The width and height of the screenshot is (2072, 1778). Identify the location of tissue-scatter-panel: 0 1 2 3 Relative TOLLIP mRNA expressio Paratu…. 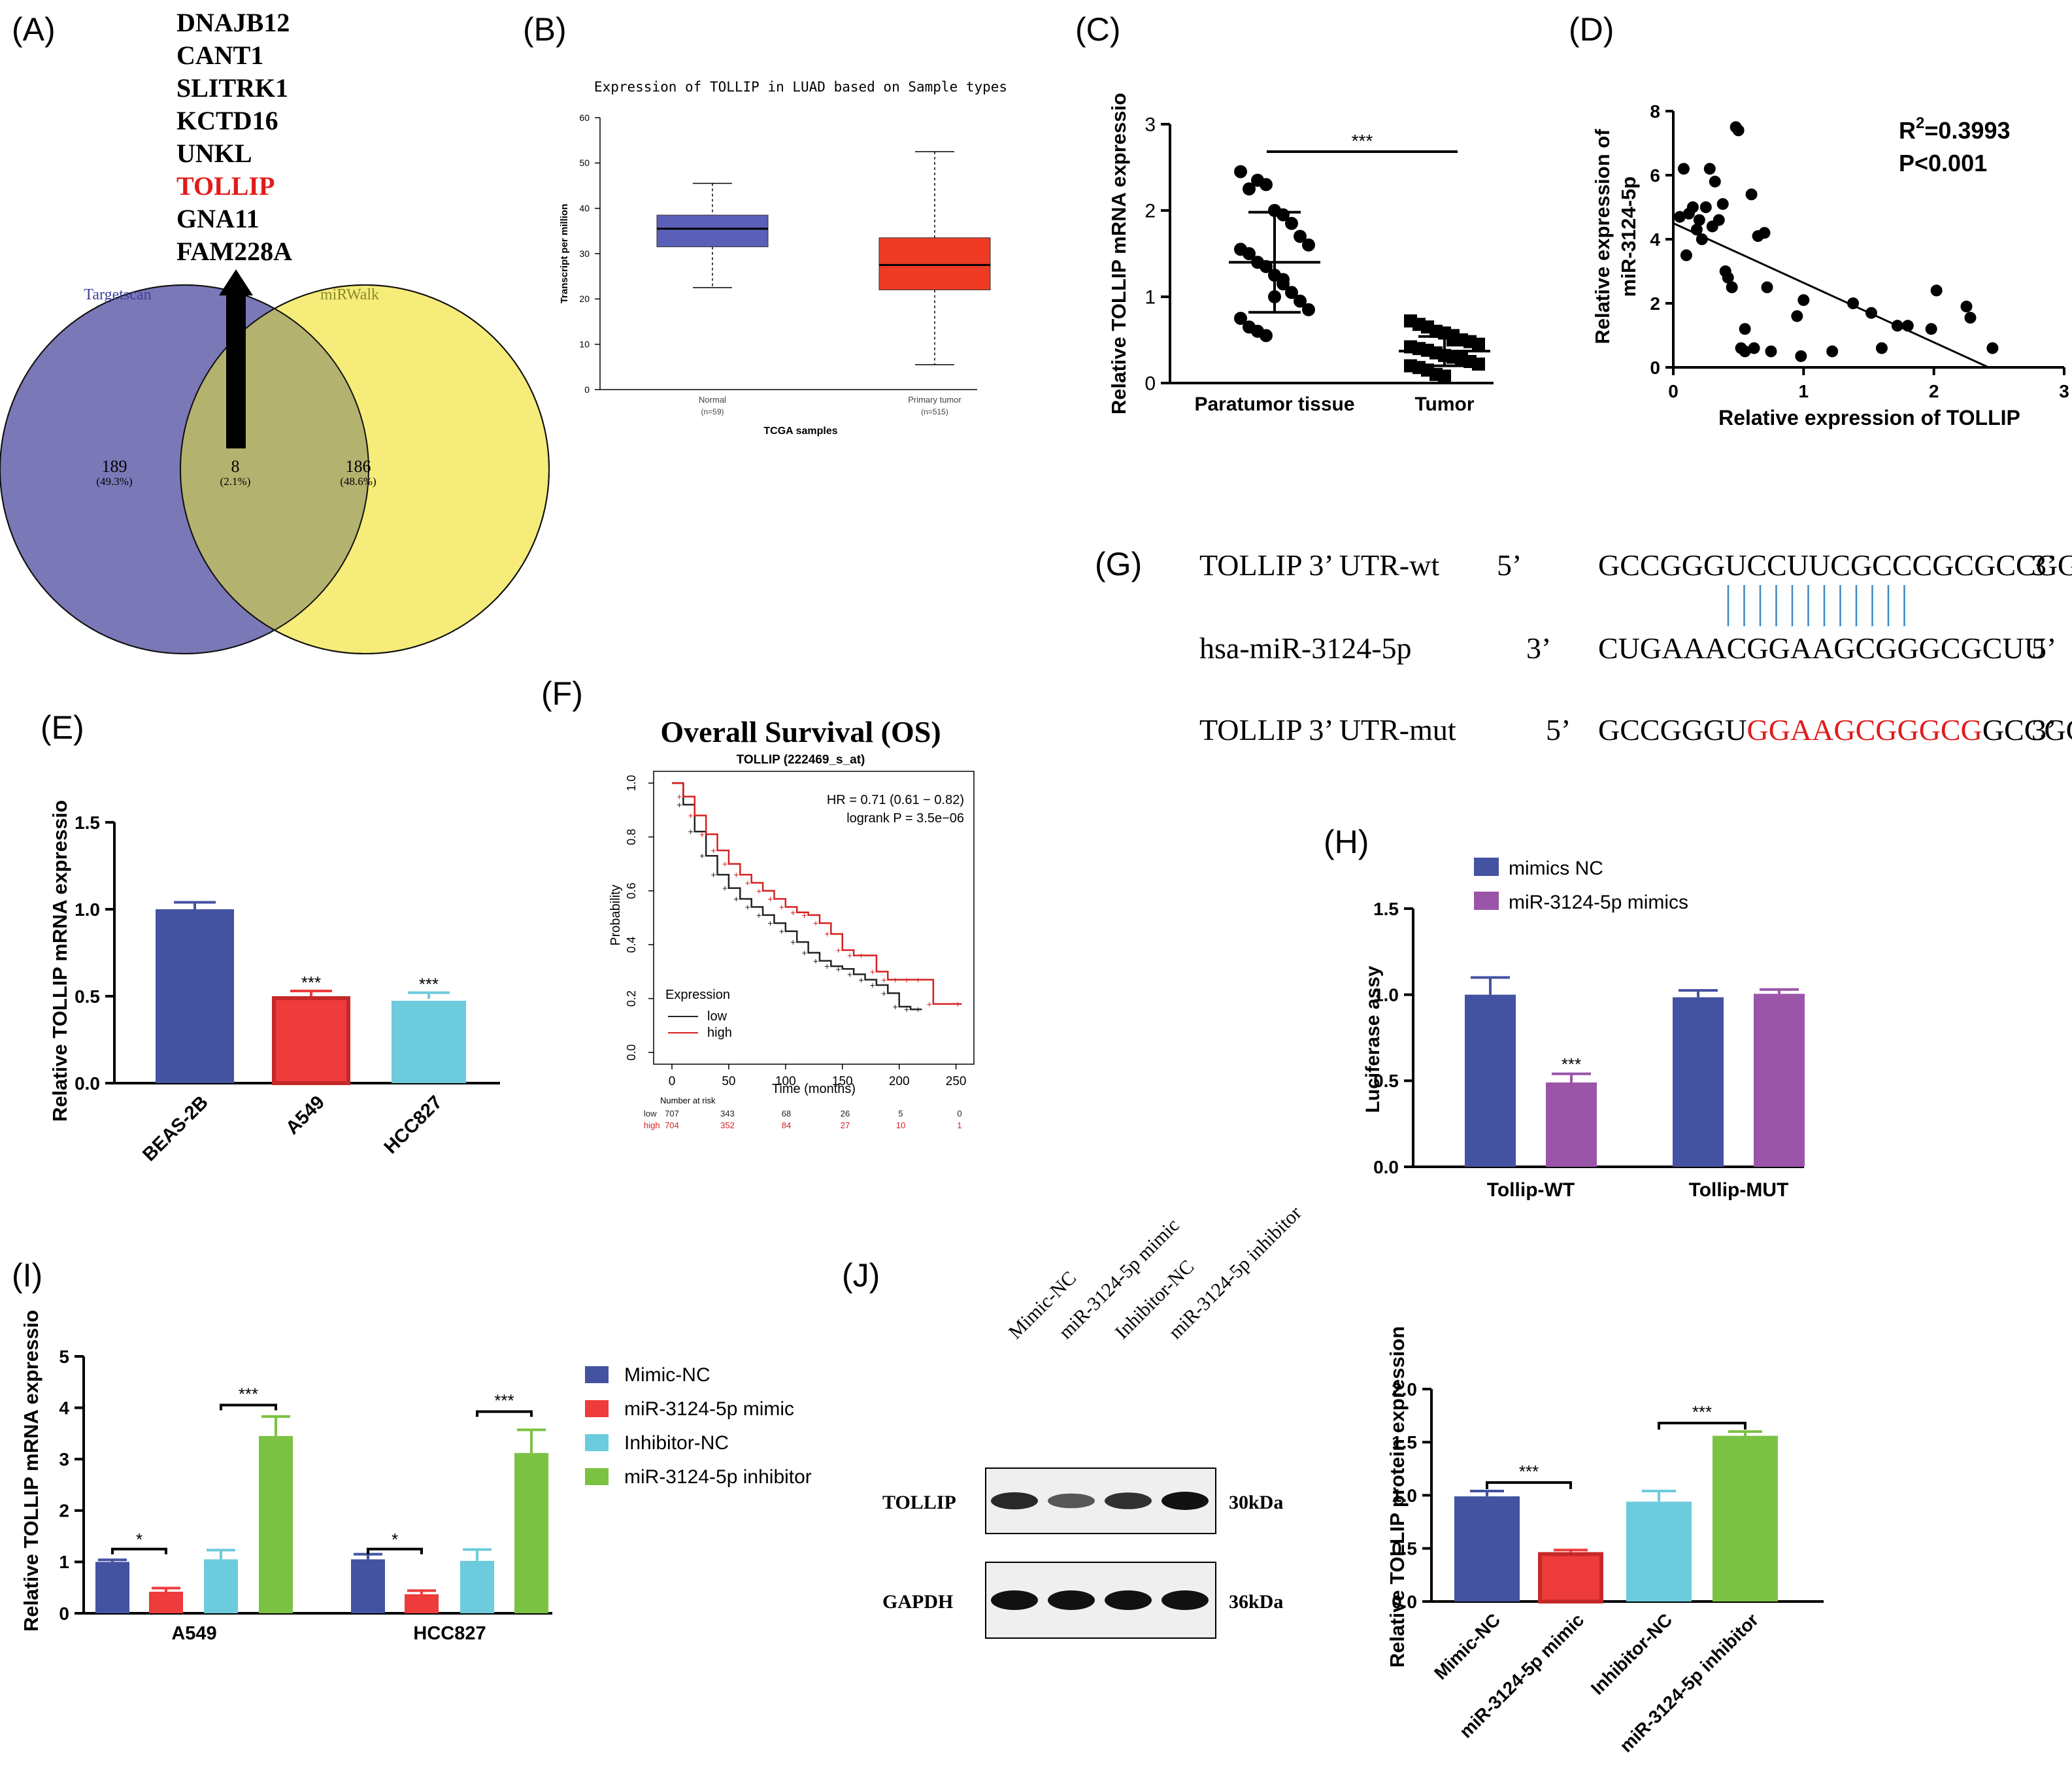
(1300, 254).